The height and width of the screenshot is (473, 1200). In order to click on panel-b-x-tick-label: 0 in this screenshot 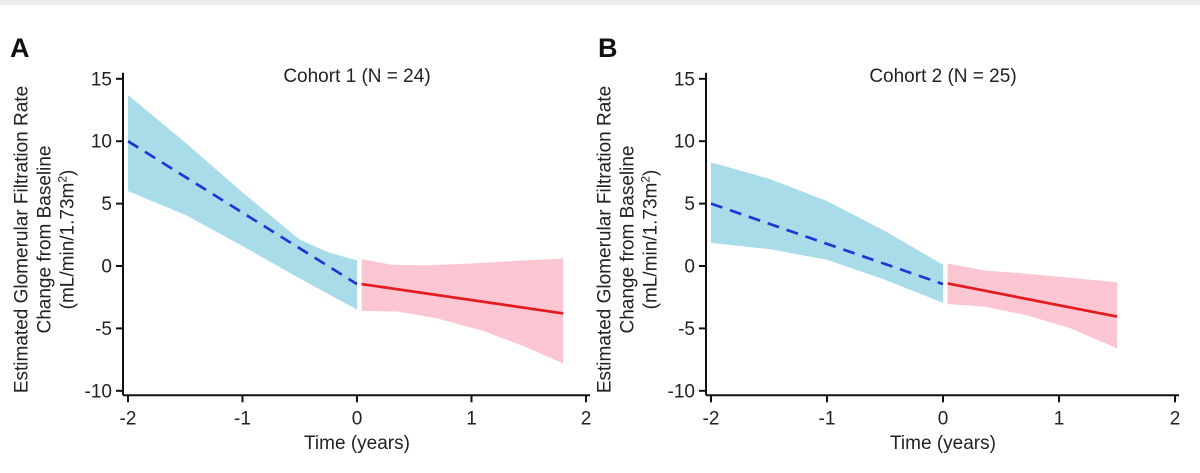, I will do `click(943, 418)`.